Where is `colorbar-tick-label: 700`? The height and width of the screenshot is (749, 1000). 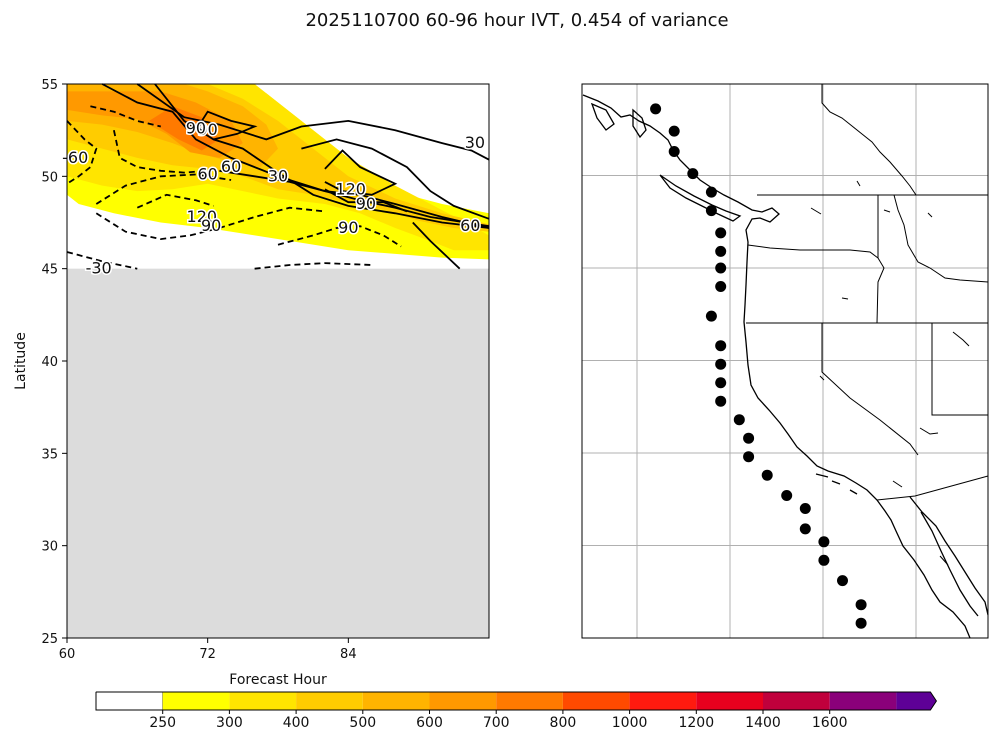 colorbar-tick-label: 700 is located at coordinates (496, 723).